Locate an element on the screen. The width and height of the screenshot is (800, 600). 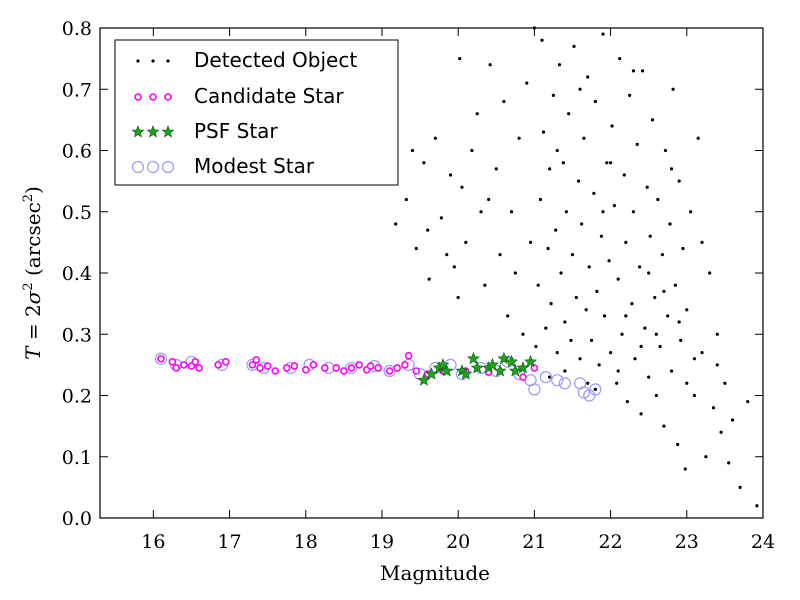
y-tick-label: 0.5 is located at coordinates (77, 213).